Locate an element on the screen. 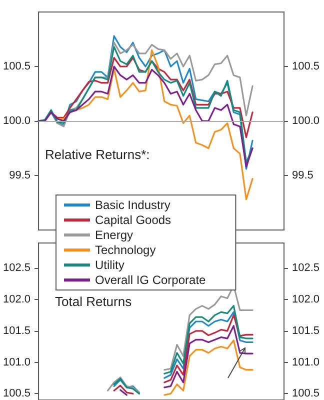 The height and width of the screenshot is (400, 324). annotation: Relative Returns*: is located at coordinates (97, 154).